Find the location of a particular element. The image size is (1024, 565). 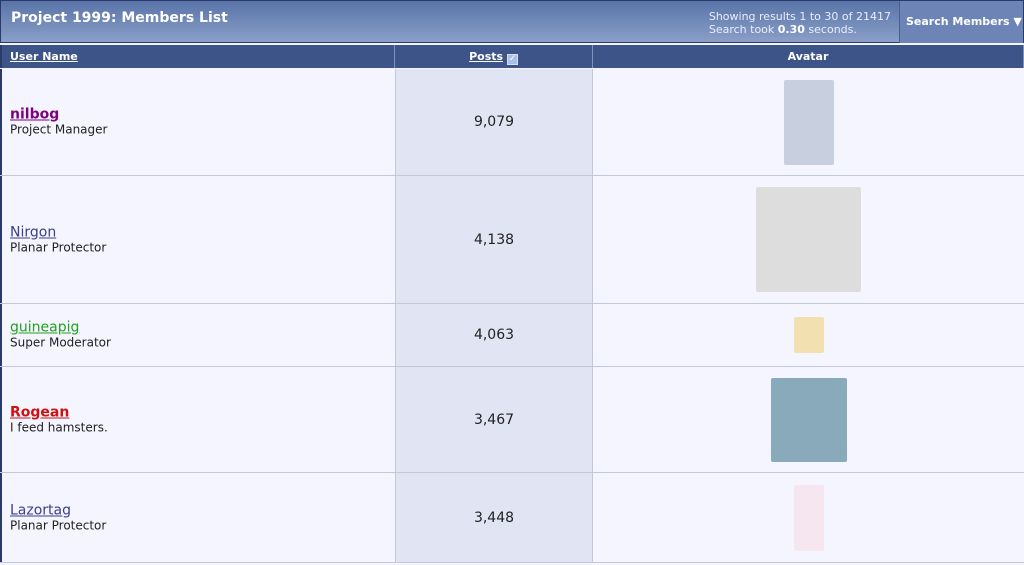

results-count: Showing results 1 to 30 of 21417 is located at coordinates (799, 16).